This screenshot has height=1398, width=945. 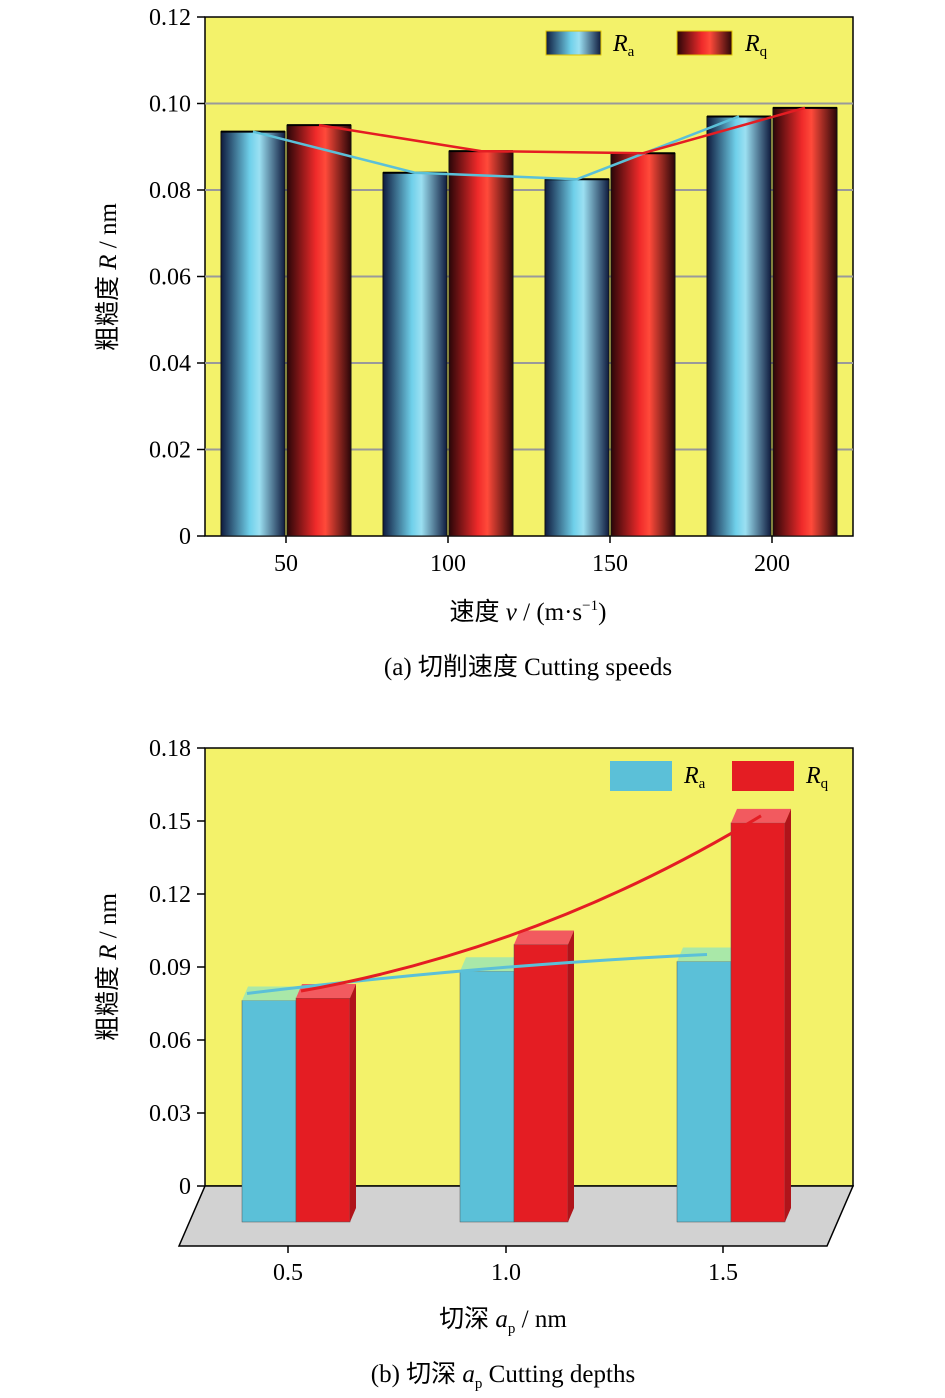 I want to click on y-tick-label-b: 0.15, so click(x=170, y=822).